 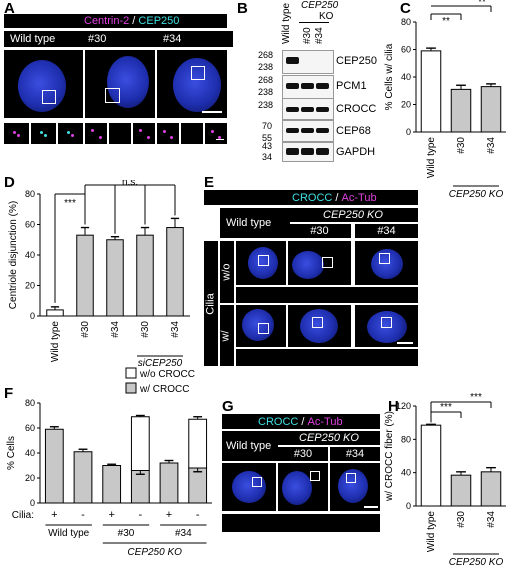 I want to click on e-side-cilia: Cilia, so click(x=211, y=303).